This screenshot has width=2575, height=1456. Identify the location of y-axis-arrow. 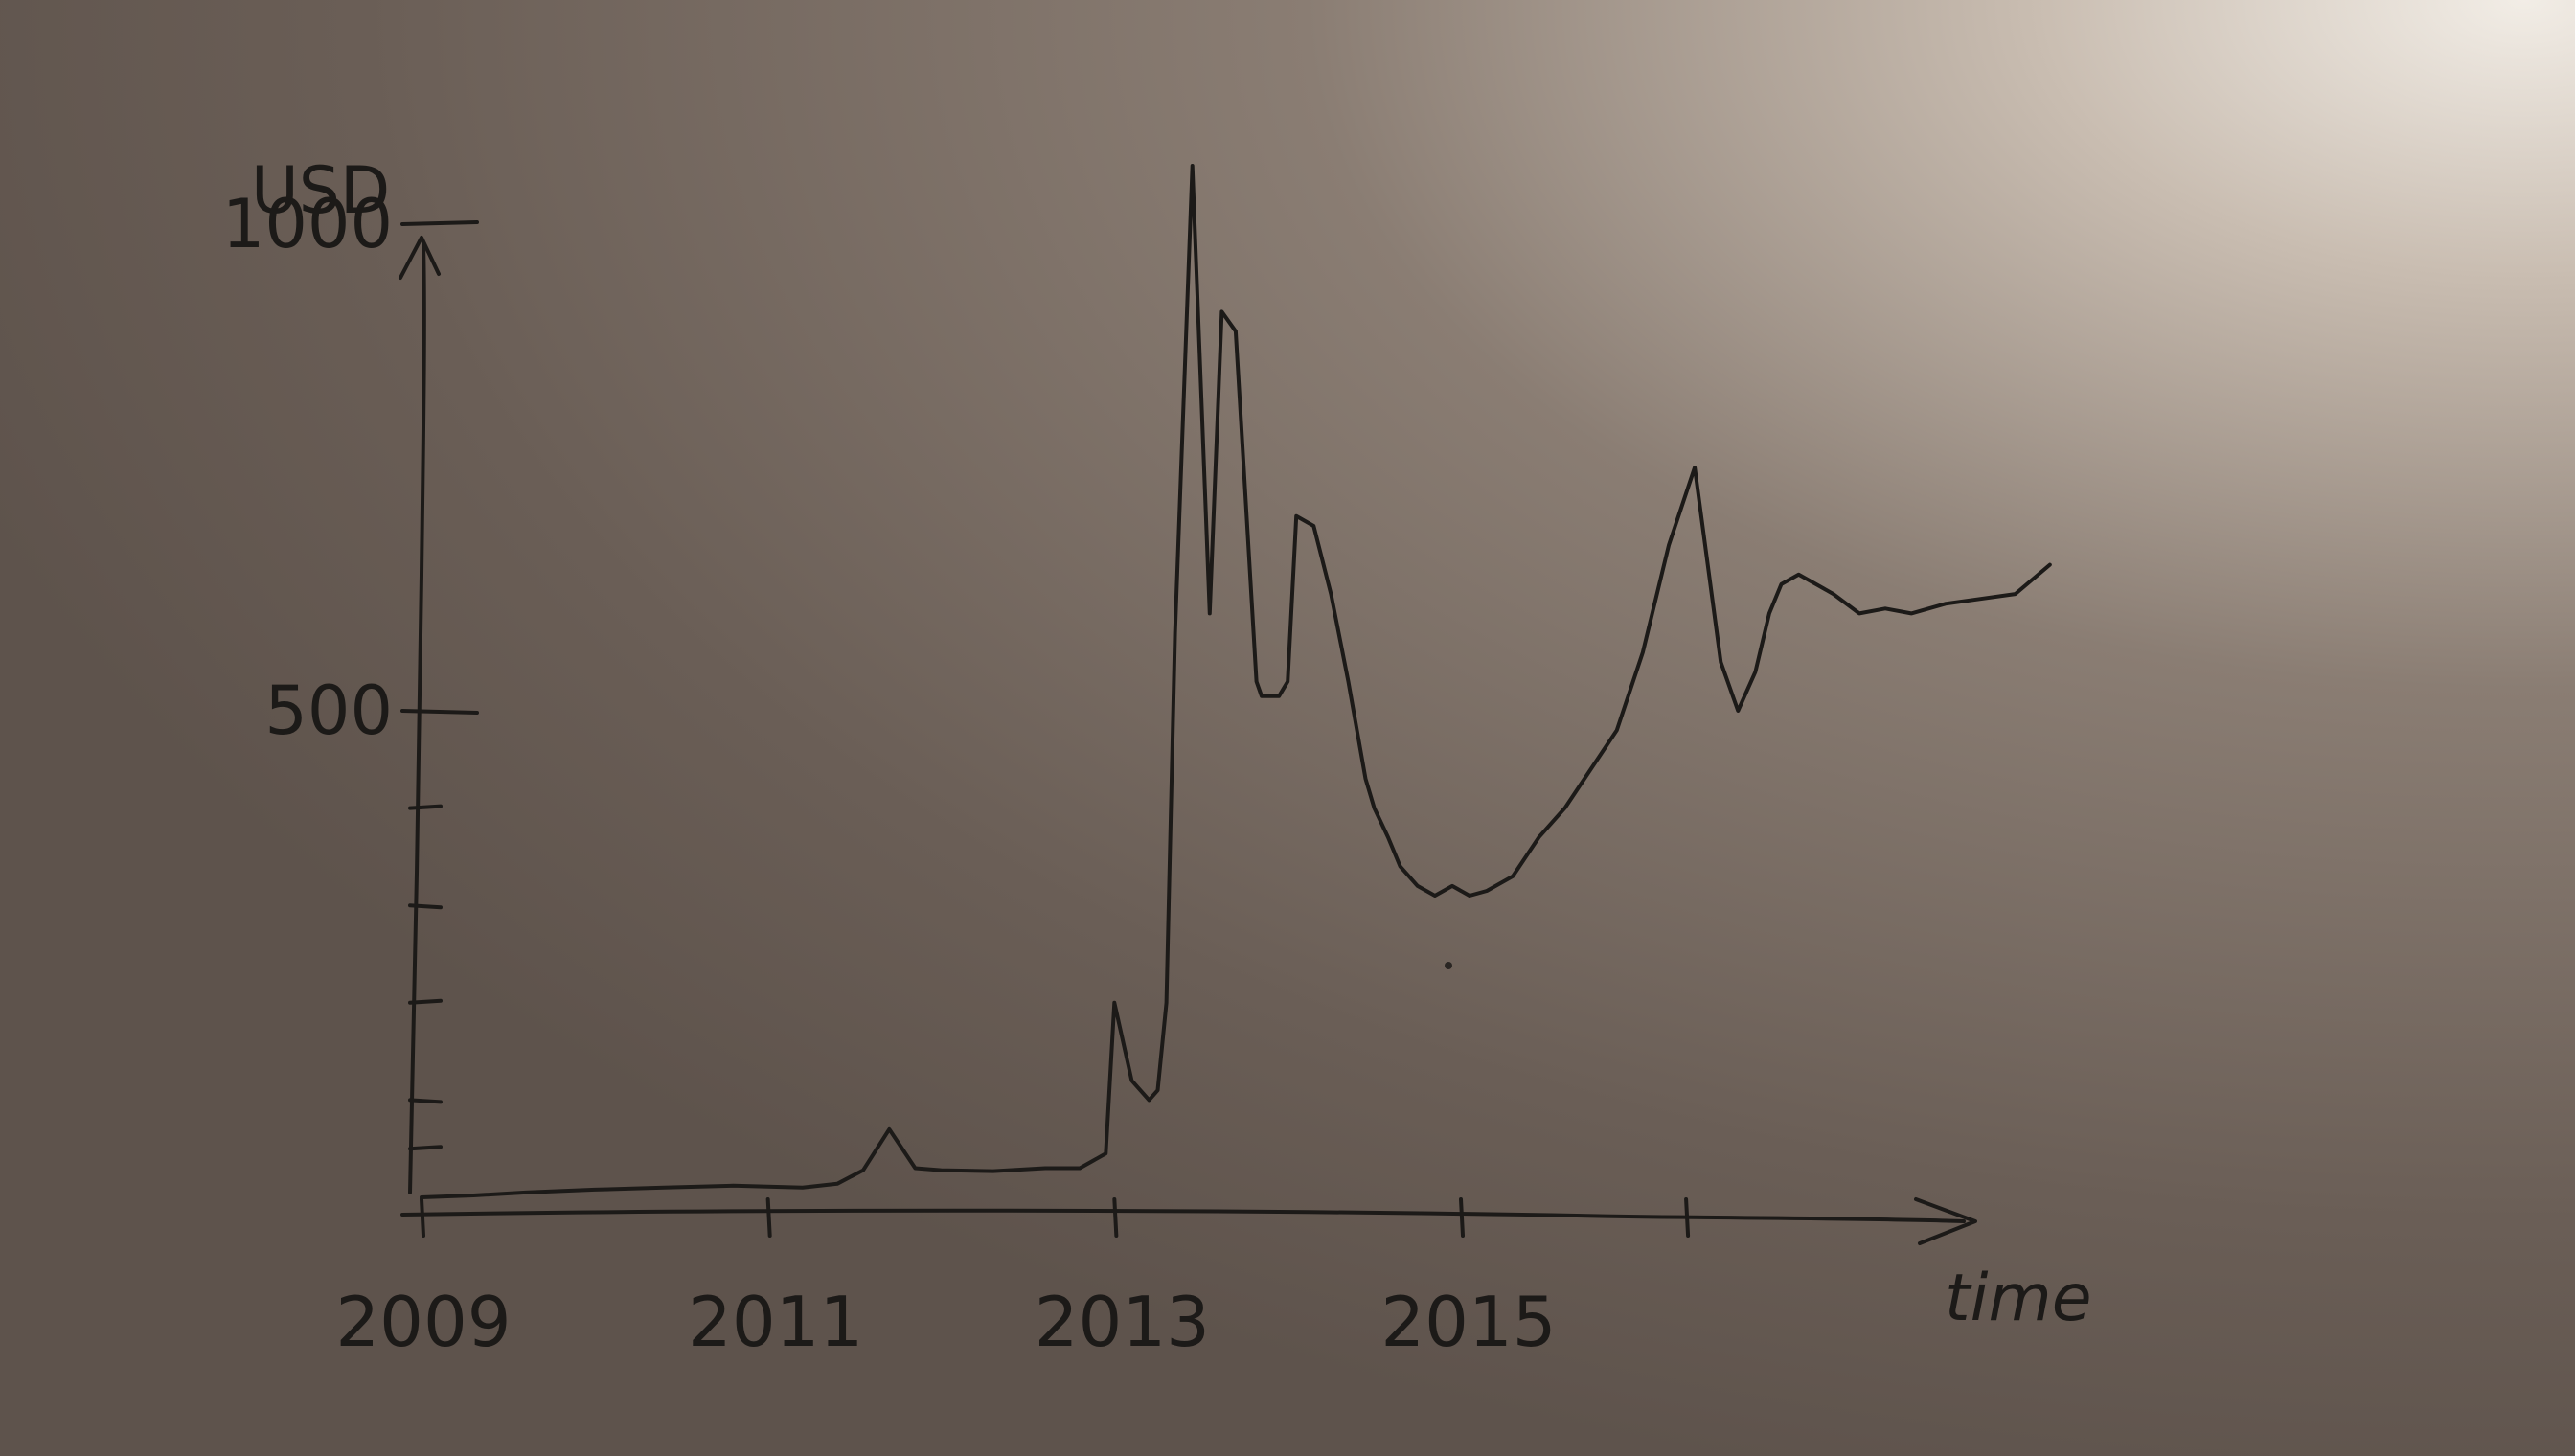
(420, 258).